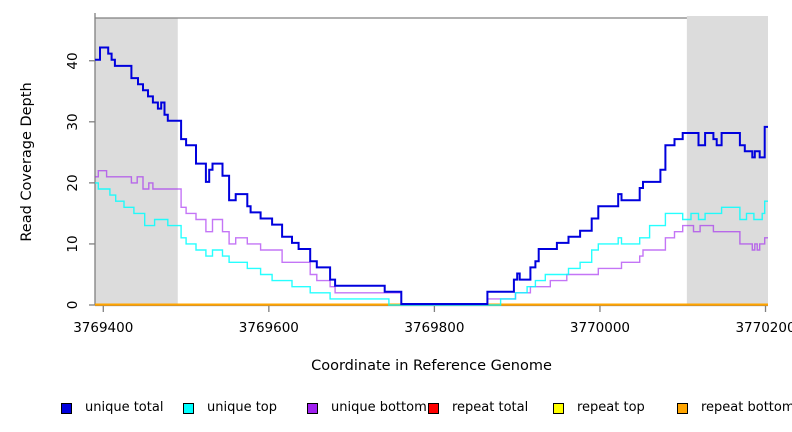 The height and width of the screenshot is (432, 792). What do you see at coordinates (431, 366) in the screenshot?
I see `x-axis-title: Coordinate in Reference Genome` at bounding box center [431, 366].